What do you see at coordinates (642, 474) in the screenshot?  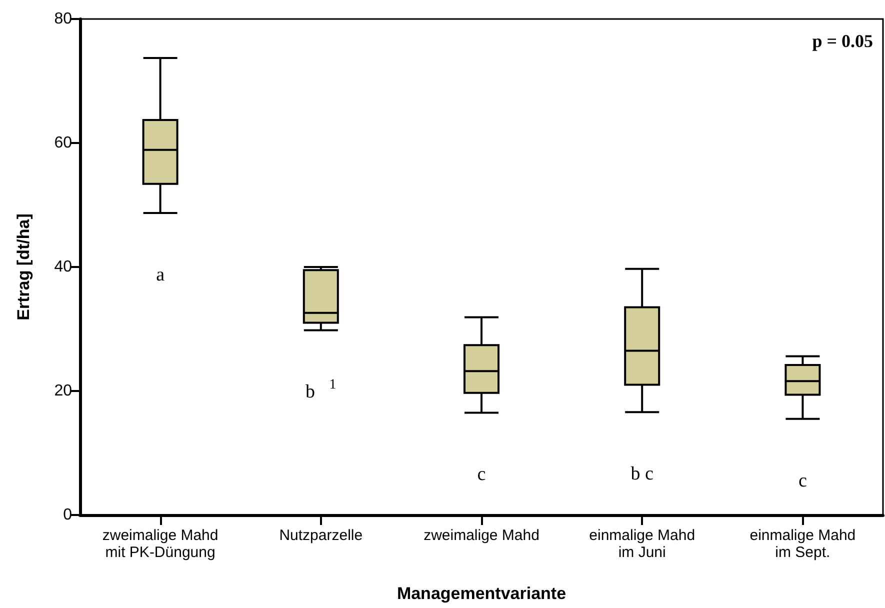 I see `annotation: b c` at bounding box center [642, 474].